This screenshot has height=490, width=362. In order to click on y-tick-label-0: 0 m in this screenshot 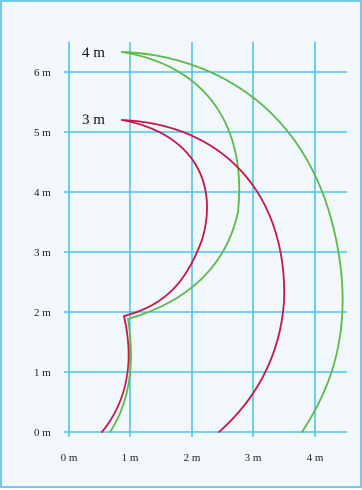, I will do `click(42, 433)`.